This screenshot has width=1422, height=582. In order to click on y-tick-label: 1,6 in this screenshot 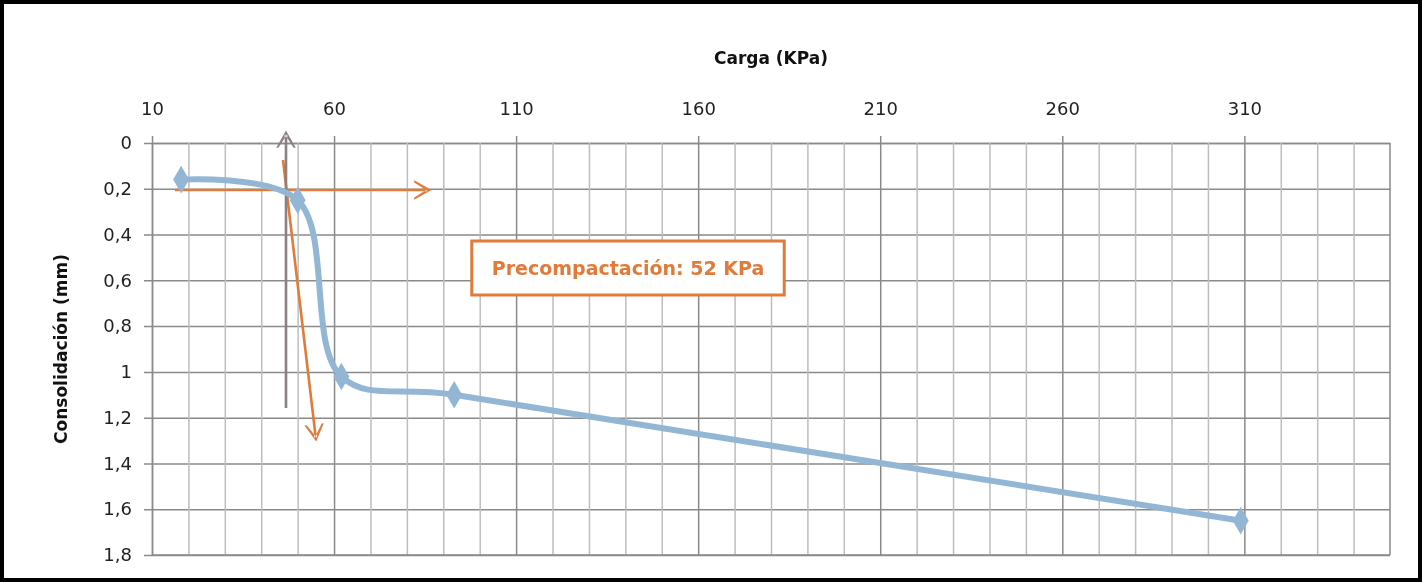, I will do `click(117, 509)`.